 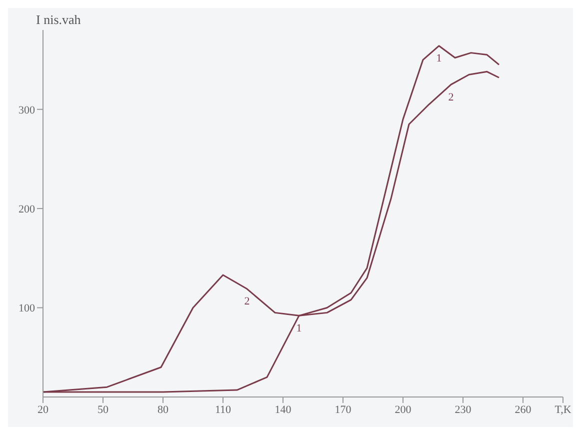 I want to click on x-tick-label: 200, so click(x=403, y=410).